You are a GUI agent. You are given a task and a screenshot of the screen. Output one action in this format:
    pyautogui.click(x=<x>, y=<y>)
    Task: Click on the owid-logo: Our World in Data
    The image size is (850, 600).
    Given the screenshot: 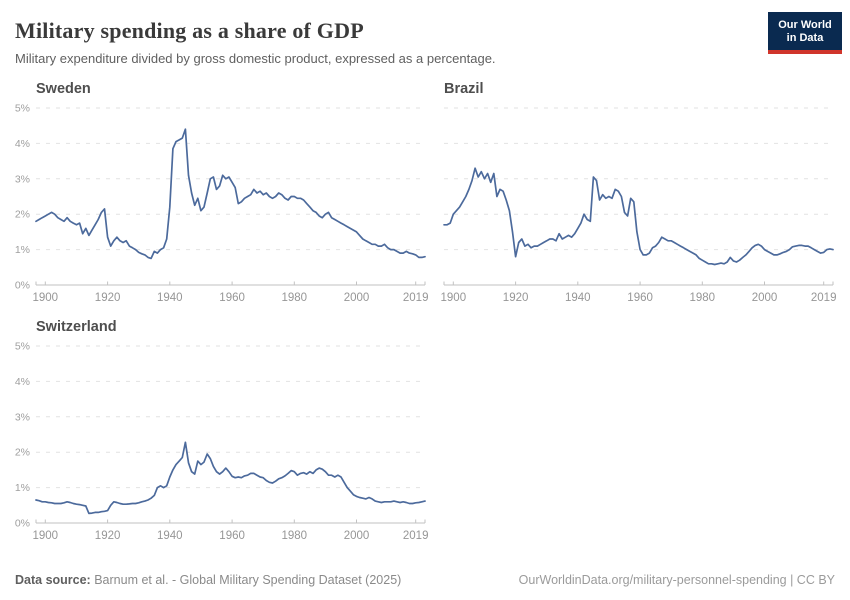 What is the action you would take?
    pyautogui.click(x=805, y=33)
    